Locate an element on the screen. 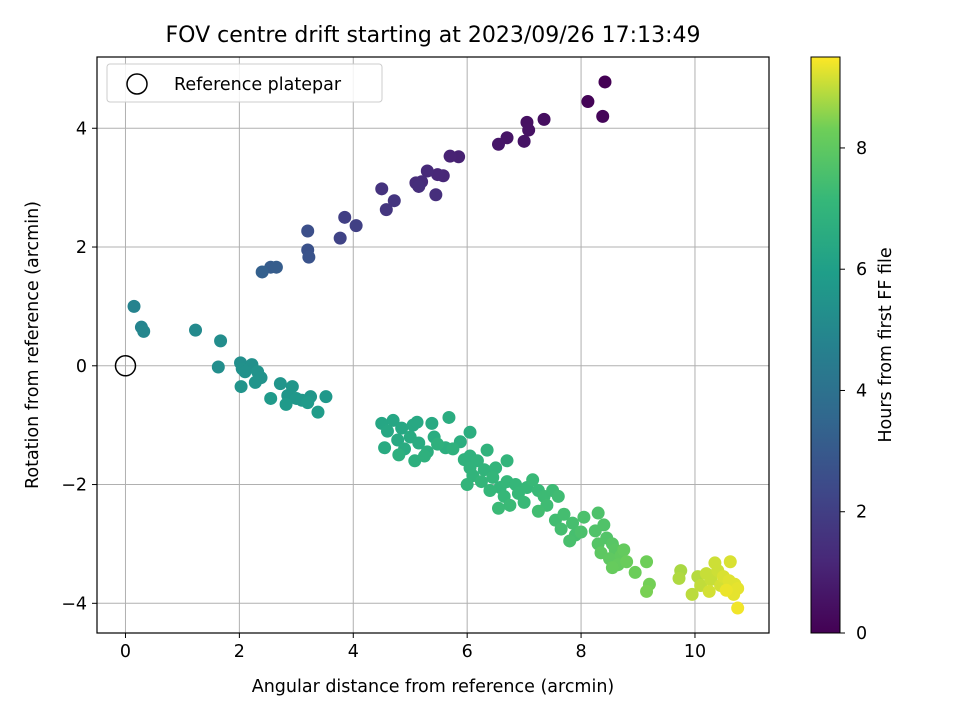 The height and width of the screenshot is (720, 960). legend: Reference platepar is located at coordinates (244, 83).